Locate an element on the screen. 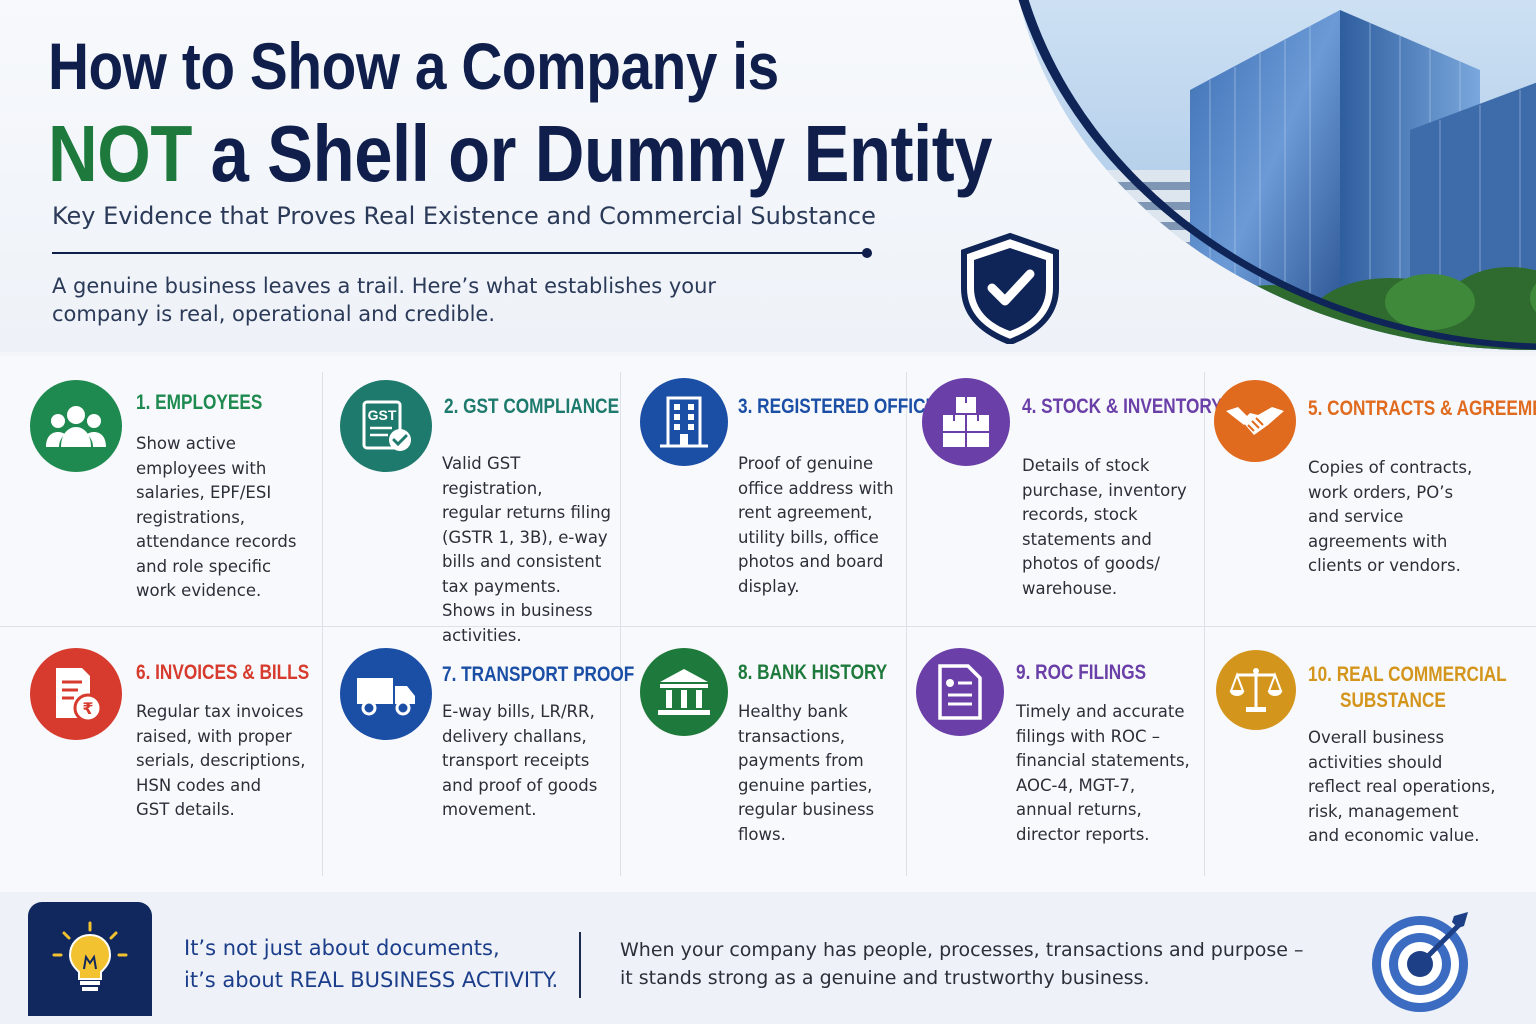  truck-icon is located at coordinates (386, 694).